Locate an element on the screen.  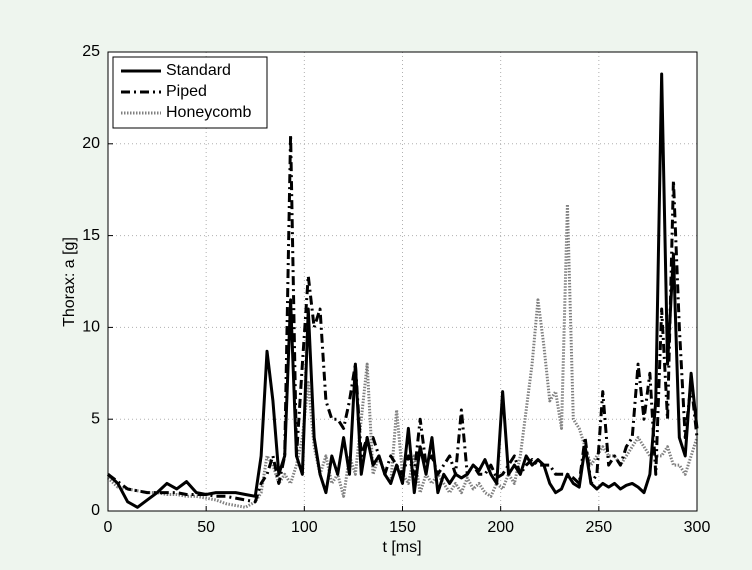
legend-box is located at coordinates (190, 92).